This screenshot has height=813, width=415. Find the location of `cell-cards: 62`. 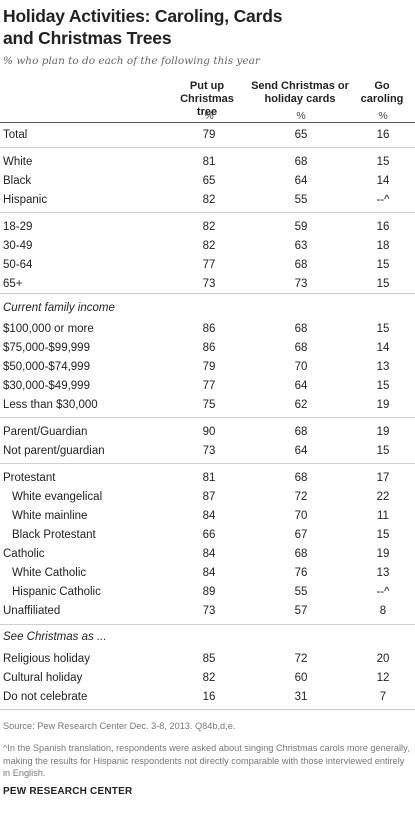

cell-cards: 62 is located at coordinates (301, 405).